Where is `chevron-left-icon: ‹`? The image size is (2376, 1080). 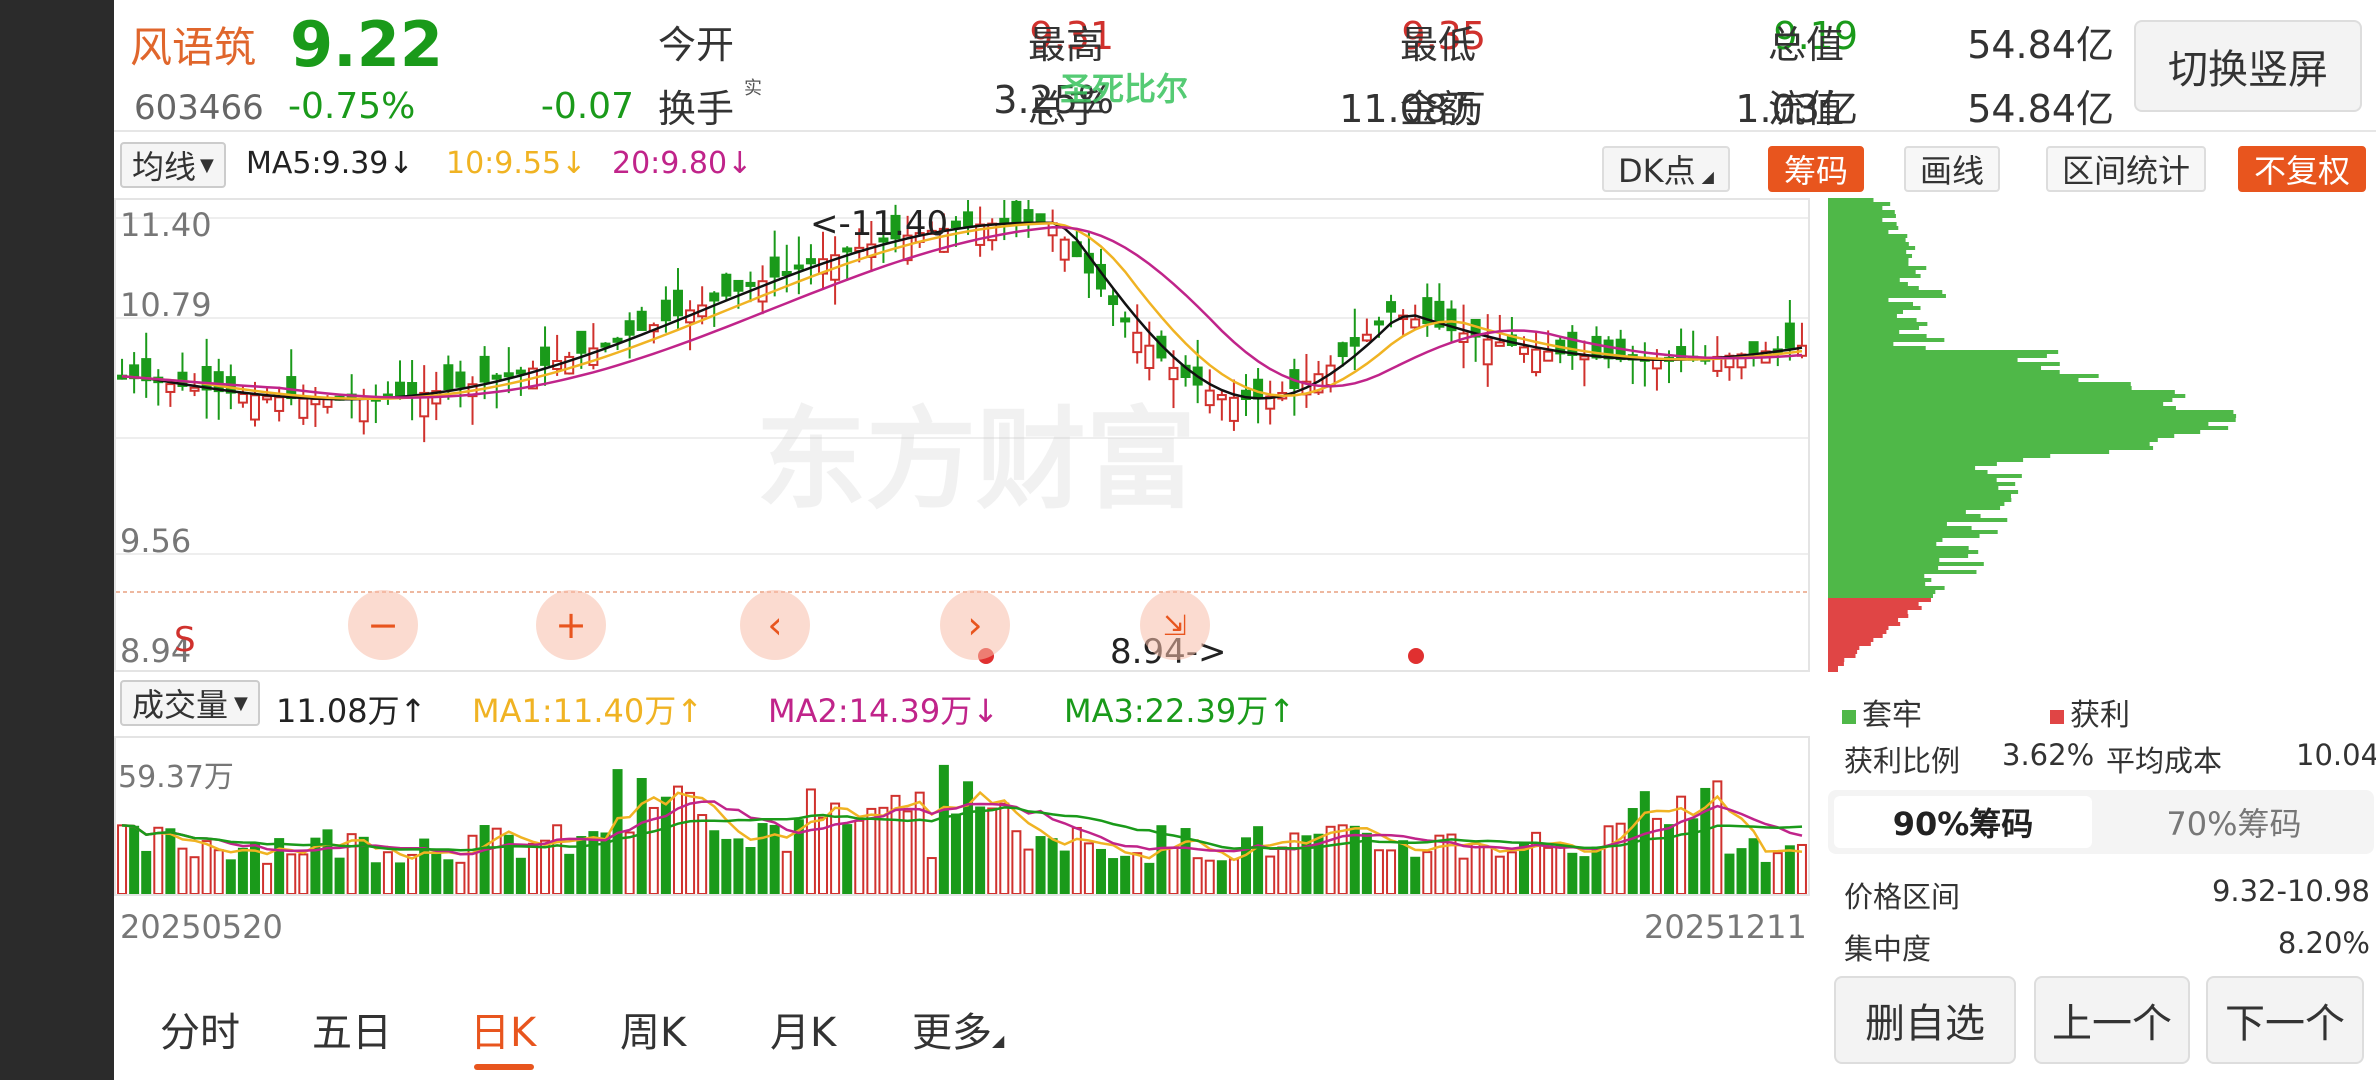 chevron-left-icon: ‹ is located at coordinates (775, 625).